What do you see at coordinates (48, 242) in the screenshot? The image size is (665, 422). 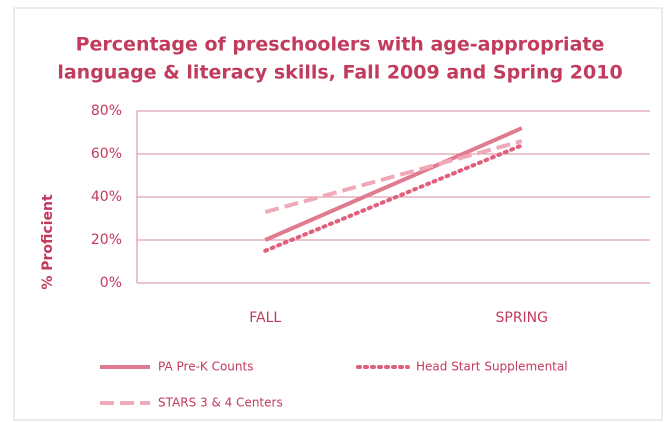 I see `y-axis-label: % Proficient` at bounding box center [48, 242].